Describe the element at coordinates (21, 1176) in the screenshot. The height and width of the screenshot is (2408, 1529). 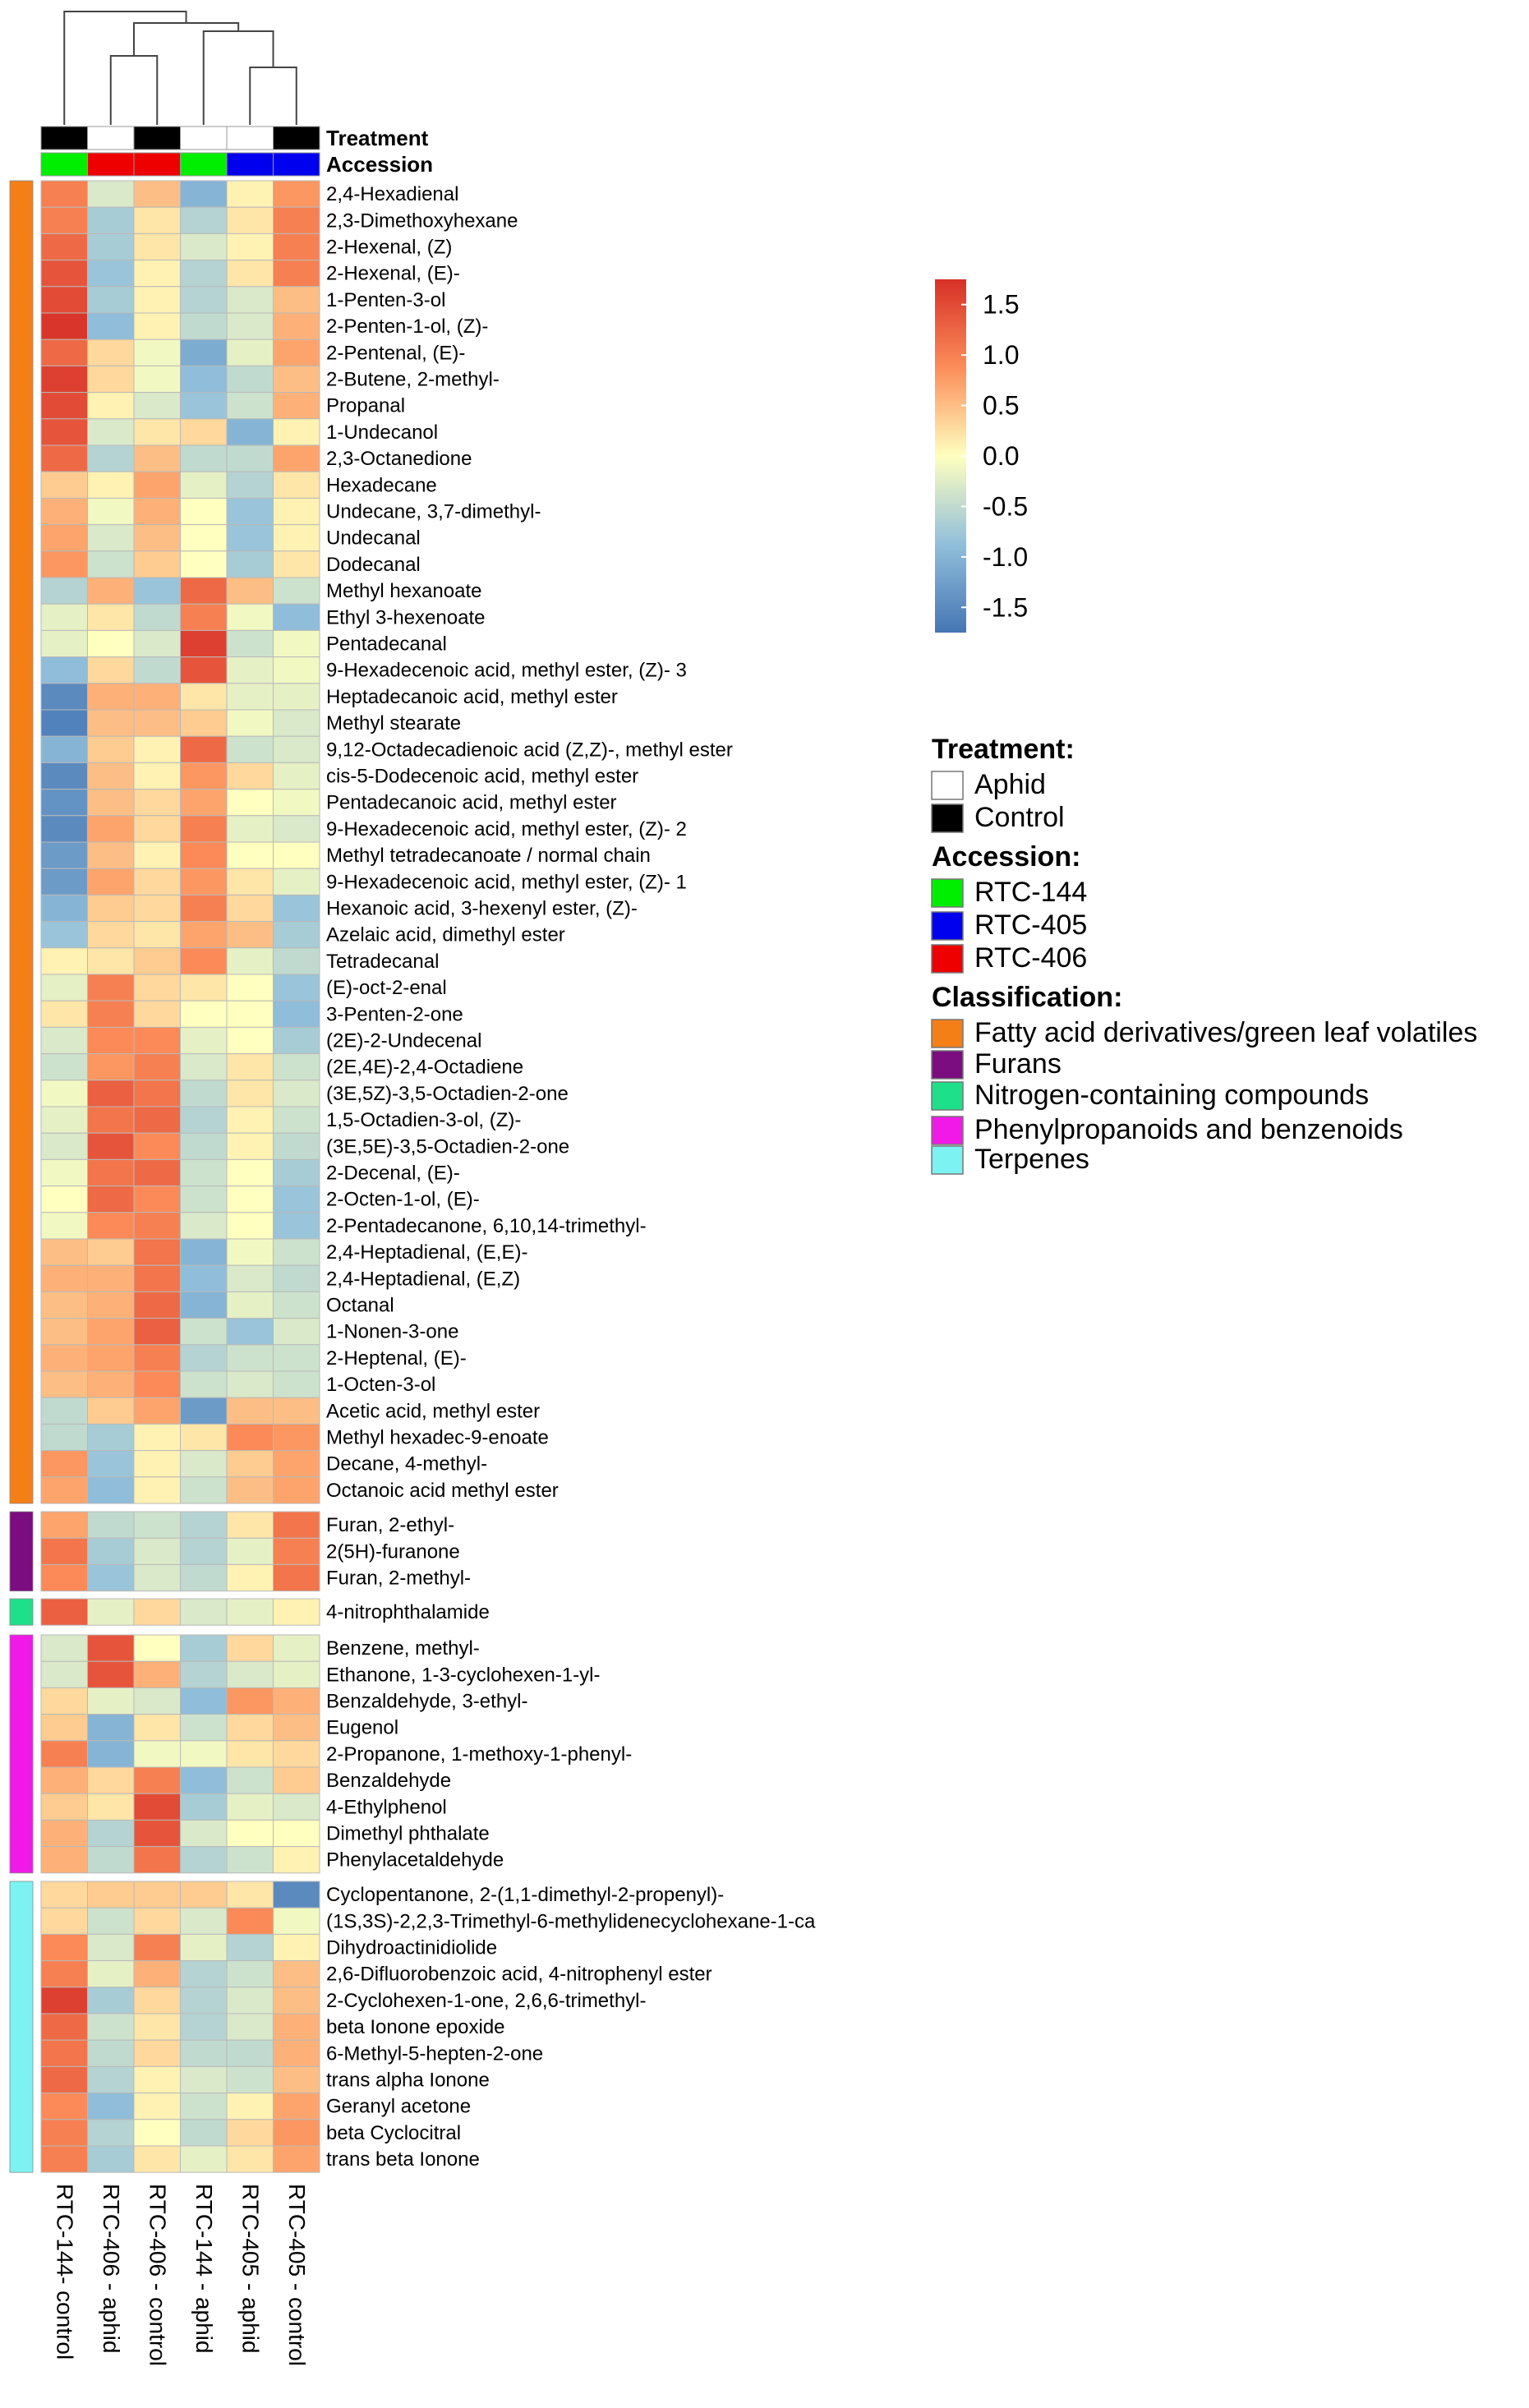
I see `classification-bar` at that location.